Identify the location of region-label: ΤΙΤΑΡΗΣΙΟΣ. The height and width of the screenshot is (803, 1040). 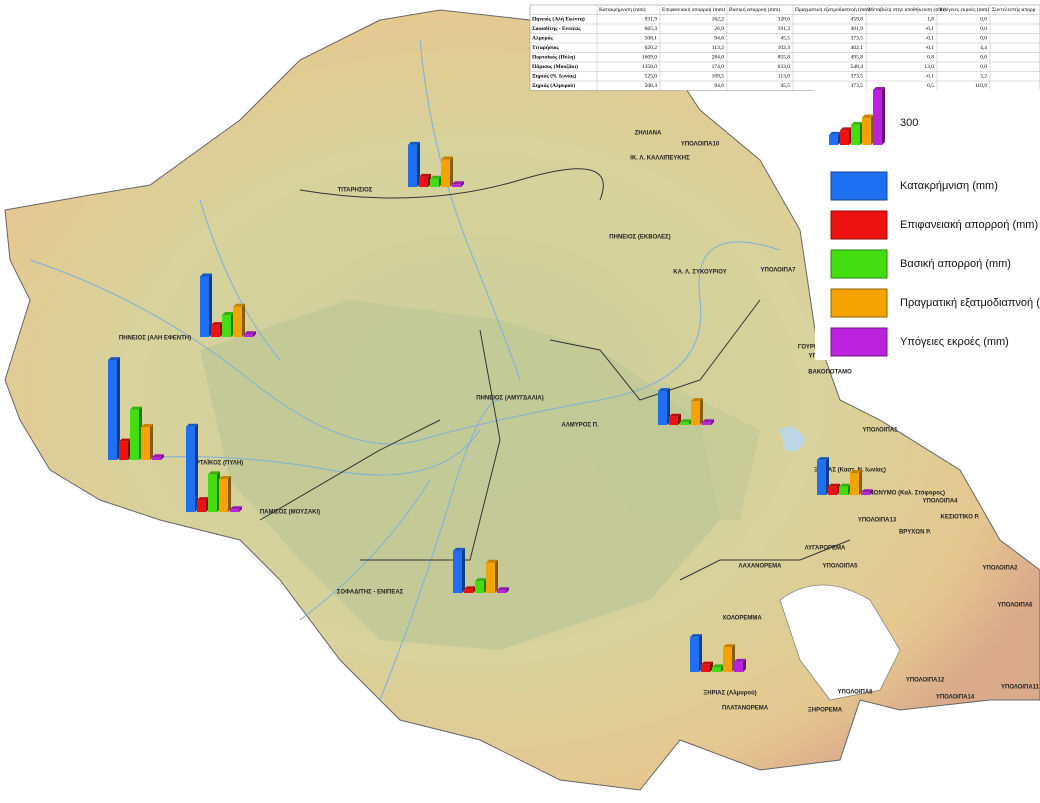
(355, 191).